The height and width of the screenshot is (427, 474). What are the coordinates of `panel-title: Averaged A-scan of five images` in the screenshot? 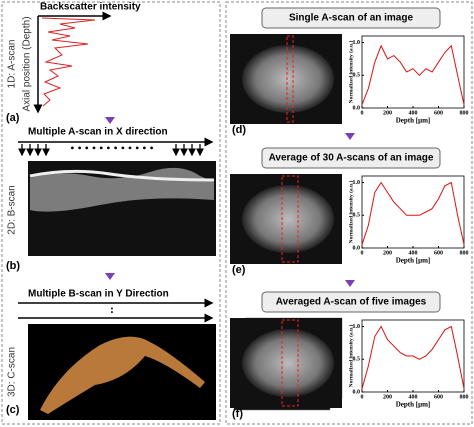 It's located at (351, 302).